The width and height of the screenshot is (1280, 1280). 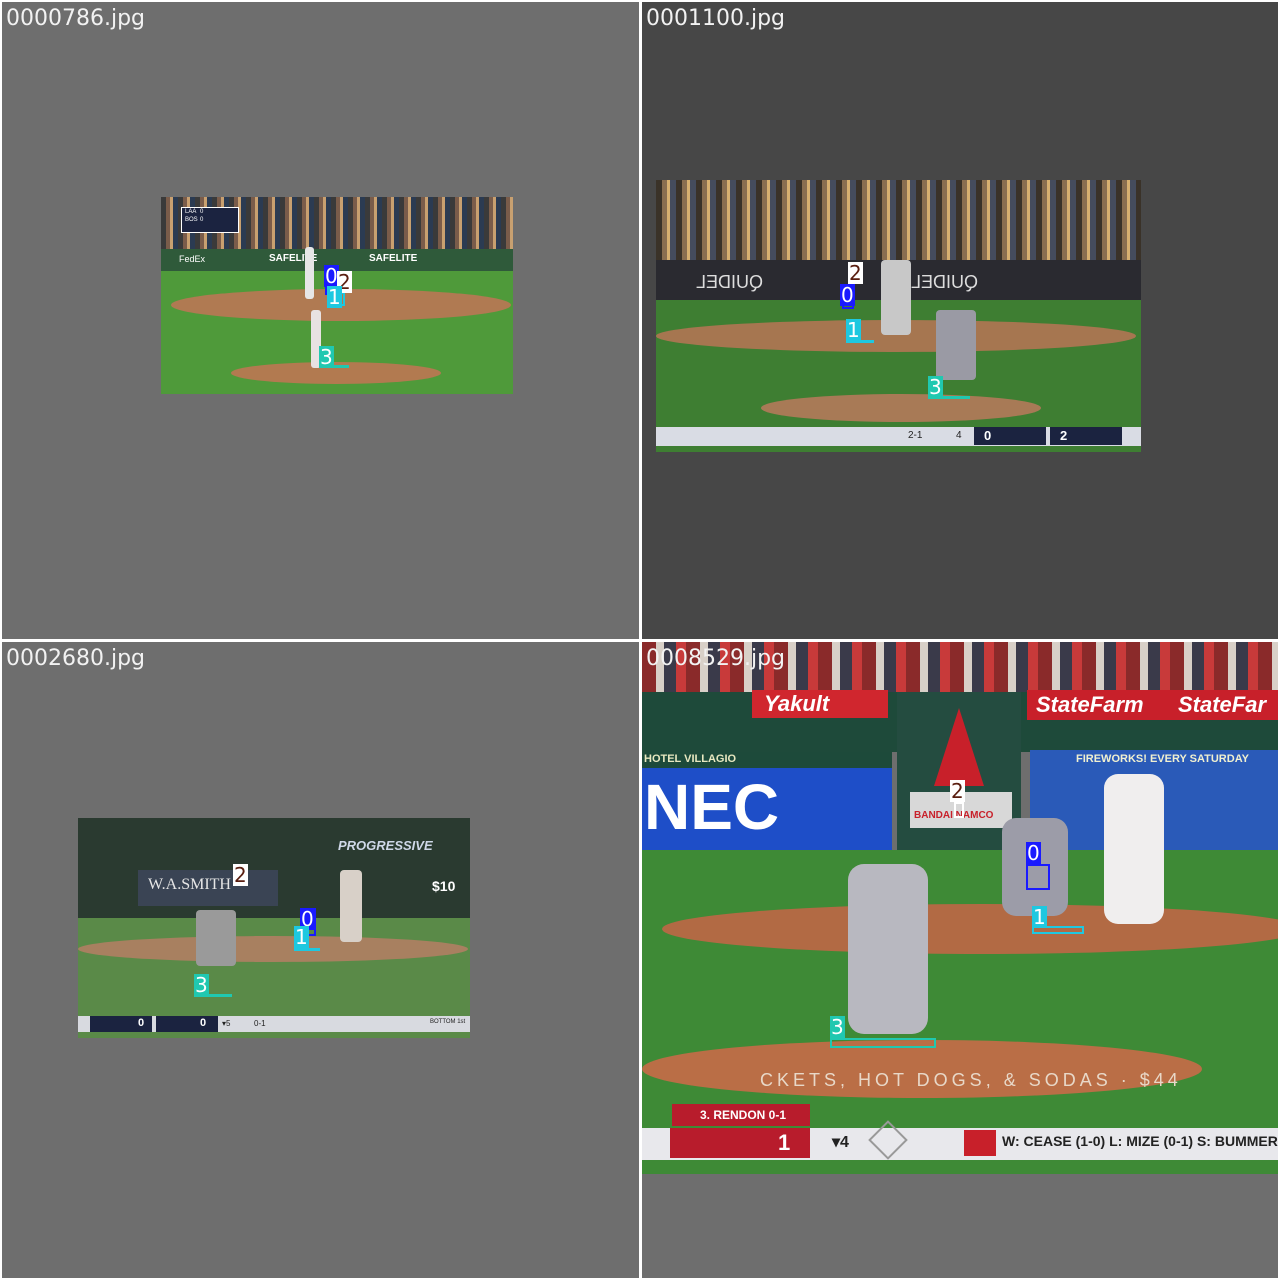 I want to click on scoreboard: LAA 0 BOS 0, so click(x=210, y=220).